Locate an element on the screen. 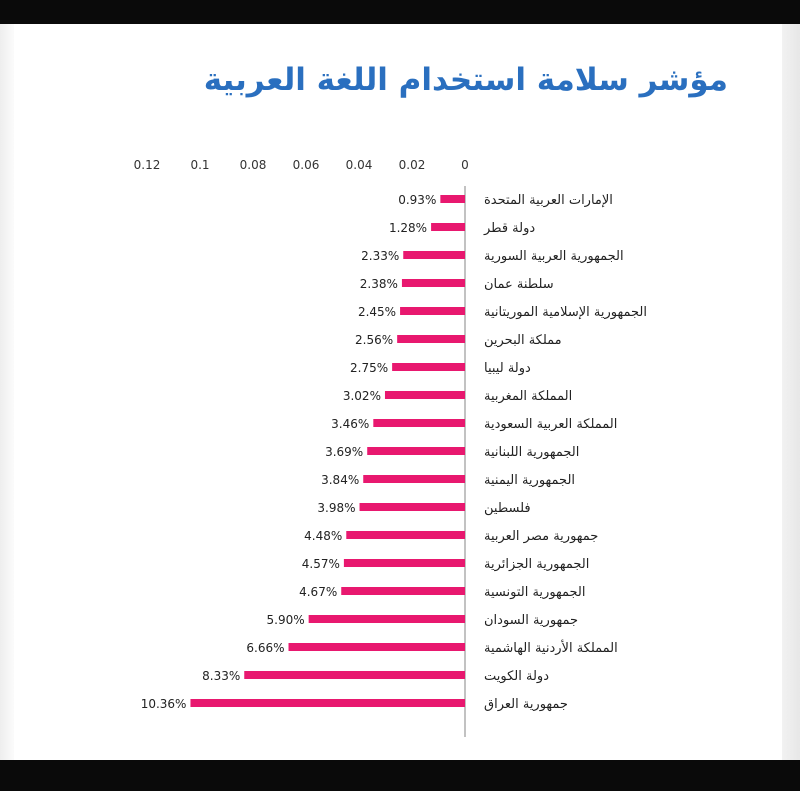 The image size is (800, 791). data-label: 3.84% is located at coordinates (340, 480).